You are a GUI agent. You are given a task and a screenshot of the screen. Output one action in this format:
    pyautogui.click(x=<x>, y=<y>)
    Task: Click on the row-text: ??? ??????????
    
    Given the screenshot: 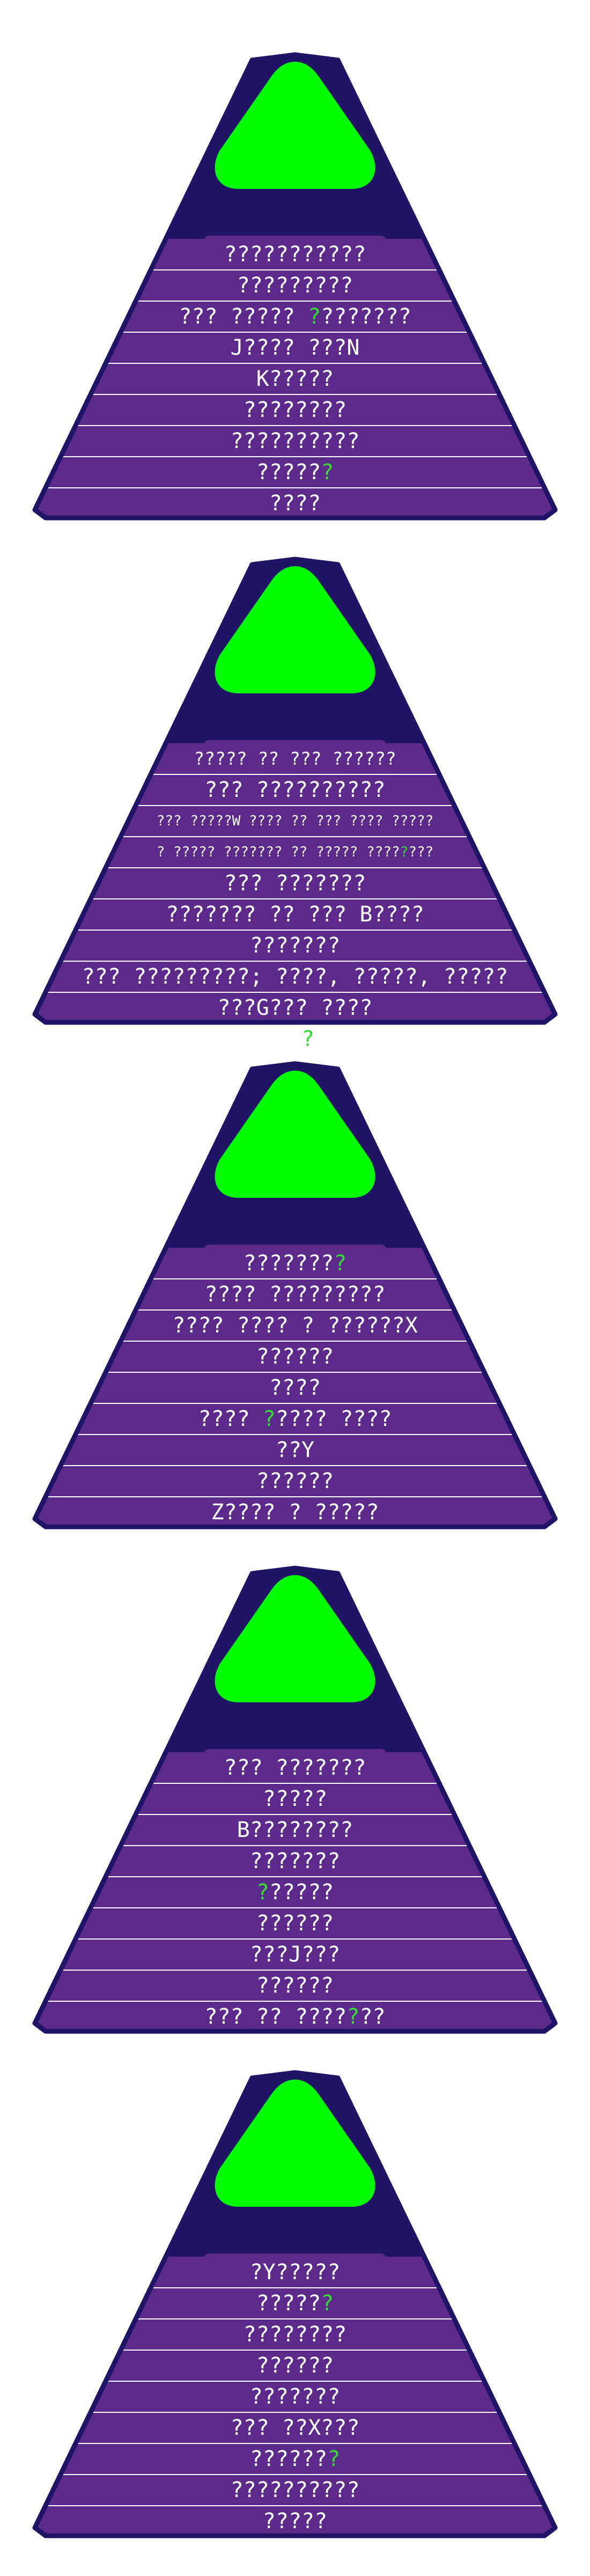 What is the action you would take?
    pyautogui.click(x=295, y=790)
    